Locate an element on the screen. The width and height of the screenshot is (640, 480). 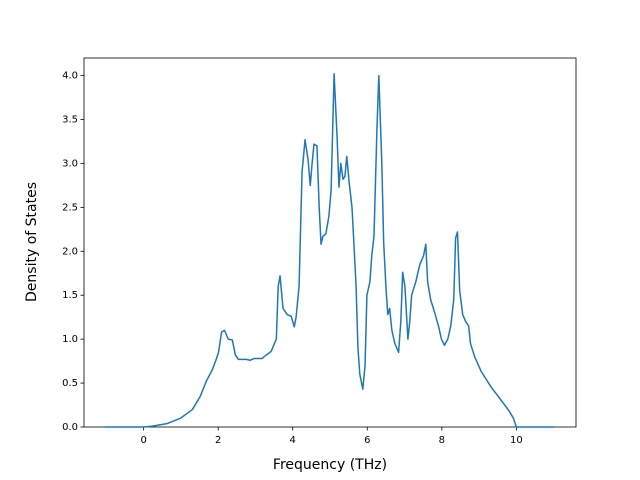
x-tick-label: 0 is located at coordinates (143, 440).